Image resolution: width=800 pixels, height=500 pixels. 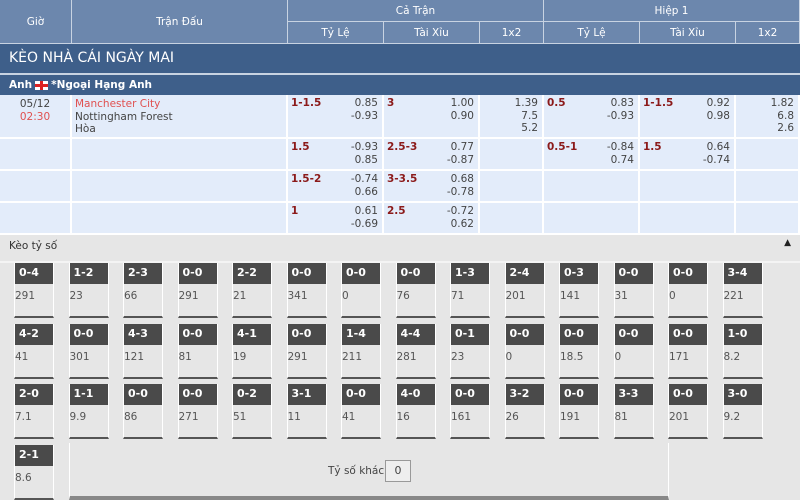 I want to click on odds-price: -0.69, so click(x=364, y=223).